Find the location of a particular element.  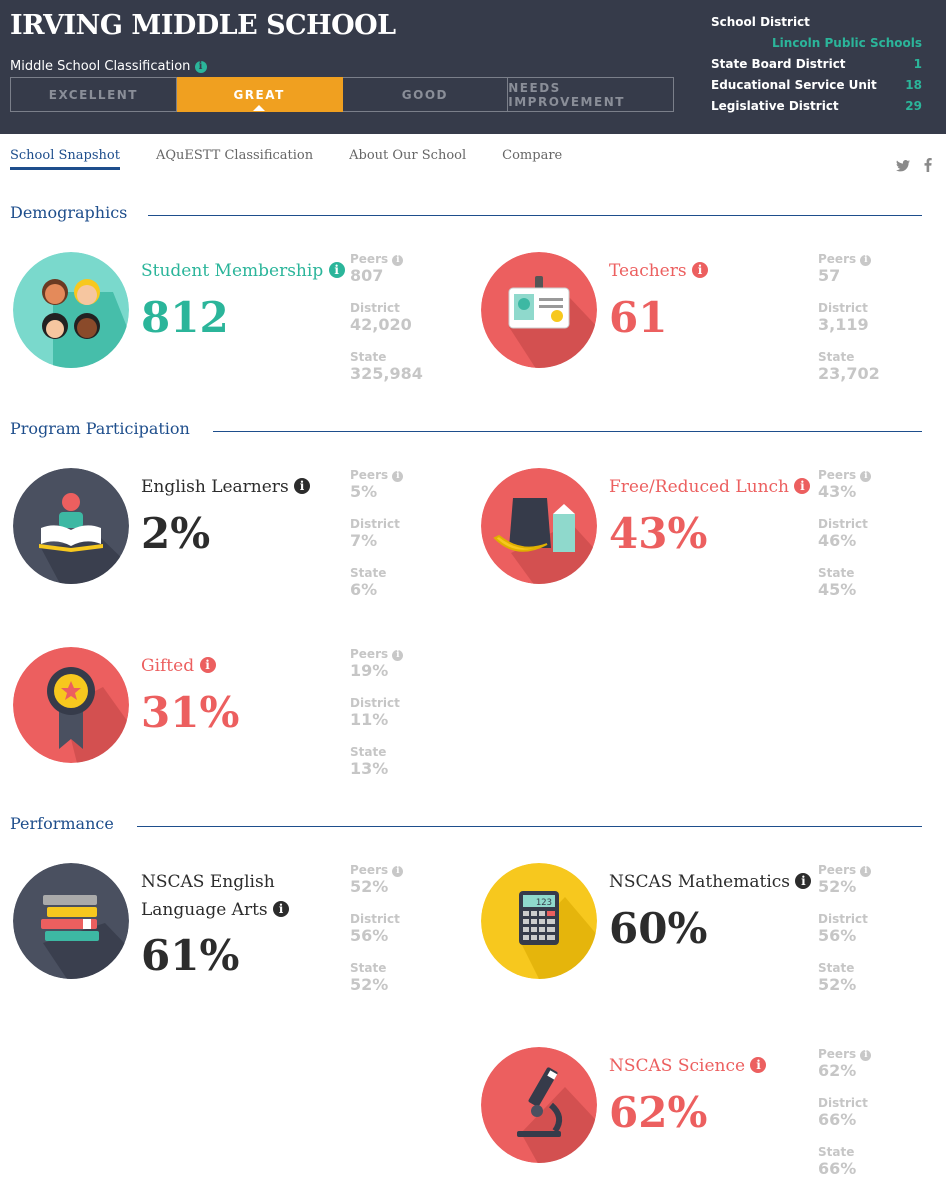

legislative-value: 29 is located at coordinates (913, 106).